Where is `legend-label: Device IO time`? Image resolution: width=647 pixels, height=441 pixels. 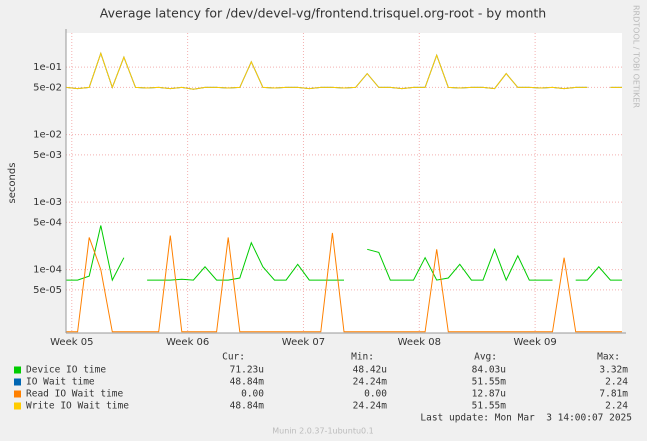
legend-label: Device IO time is located at coordinates (66, 370).